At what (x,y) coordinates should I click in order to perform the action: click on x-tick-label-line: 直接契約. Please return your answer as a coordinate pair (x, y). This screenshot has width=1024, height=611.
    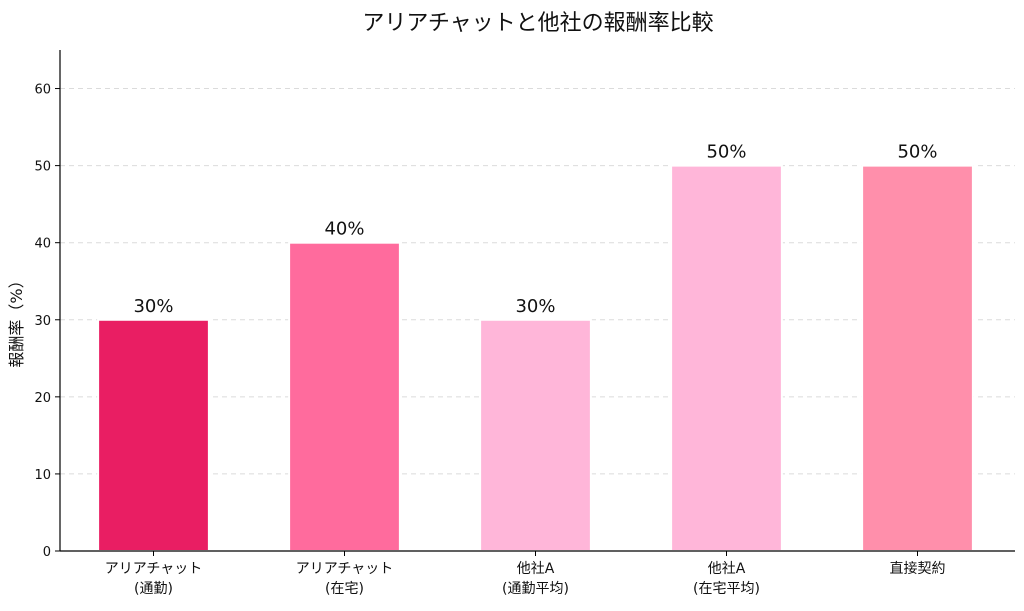
    Looking at the image, I should click on (918, 568).